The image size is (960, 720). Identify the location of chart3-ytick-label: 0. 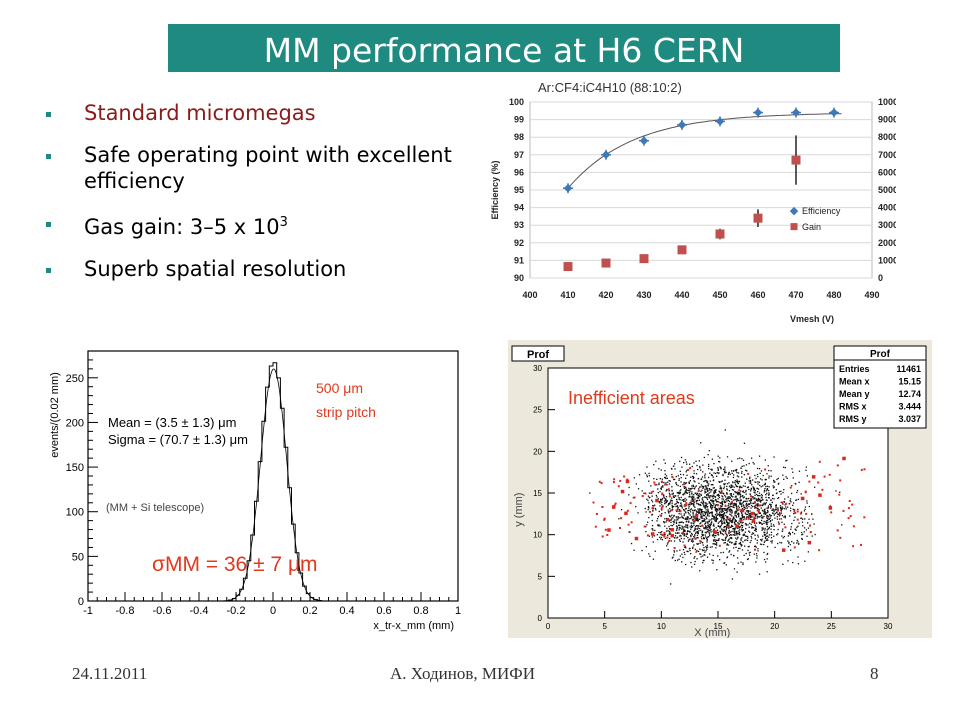
(540, 618).